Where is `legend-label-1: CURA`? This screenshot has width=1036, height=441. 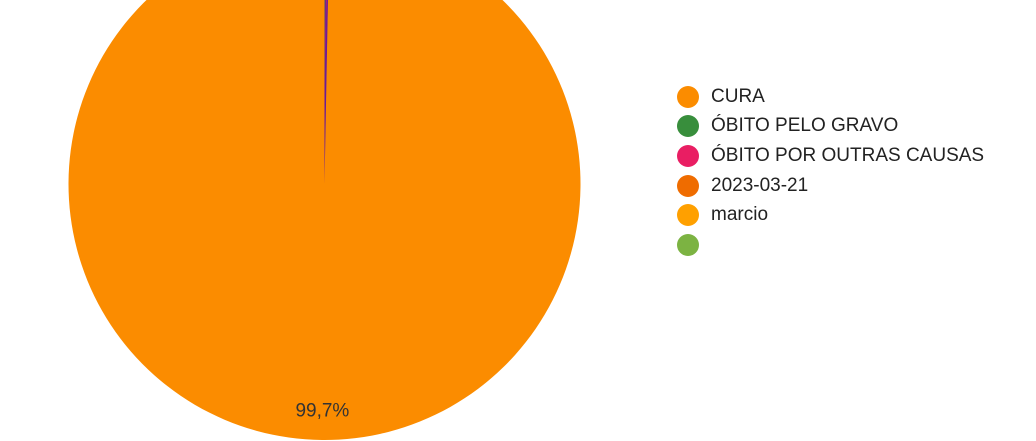
legend-label-1: CURA is located at coordinates (738, 96).